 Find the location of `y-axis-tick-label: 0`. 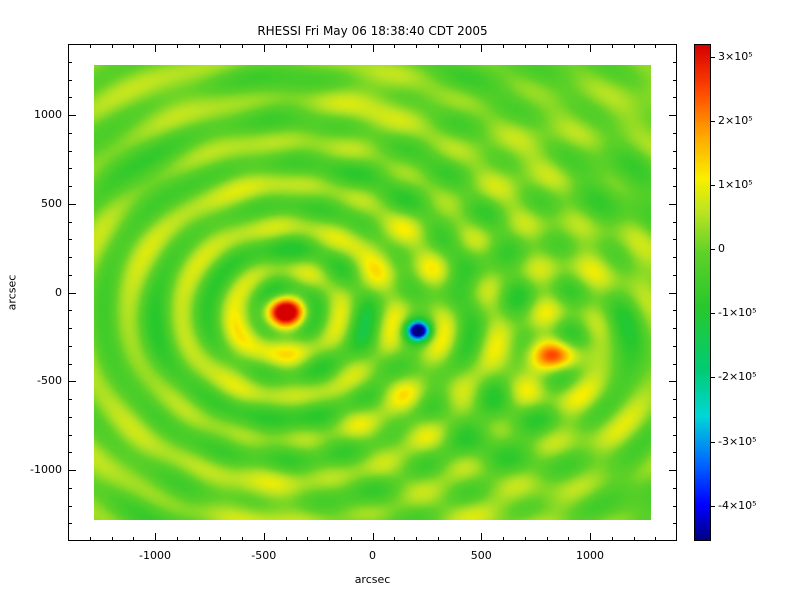

y-axis-tick-label: 0 is located at coordinates (58, 292).